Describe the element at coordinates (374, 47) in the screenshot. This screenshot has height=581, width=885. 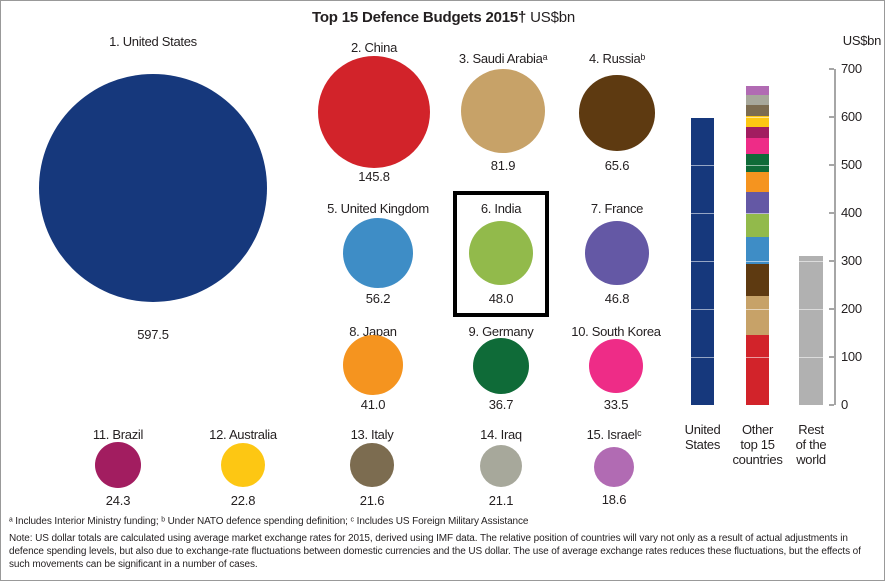
I see `country-label-china: 2. China` at that location.